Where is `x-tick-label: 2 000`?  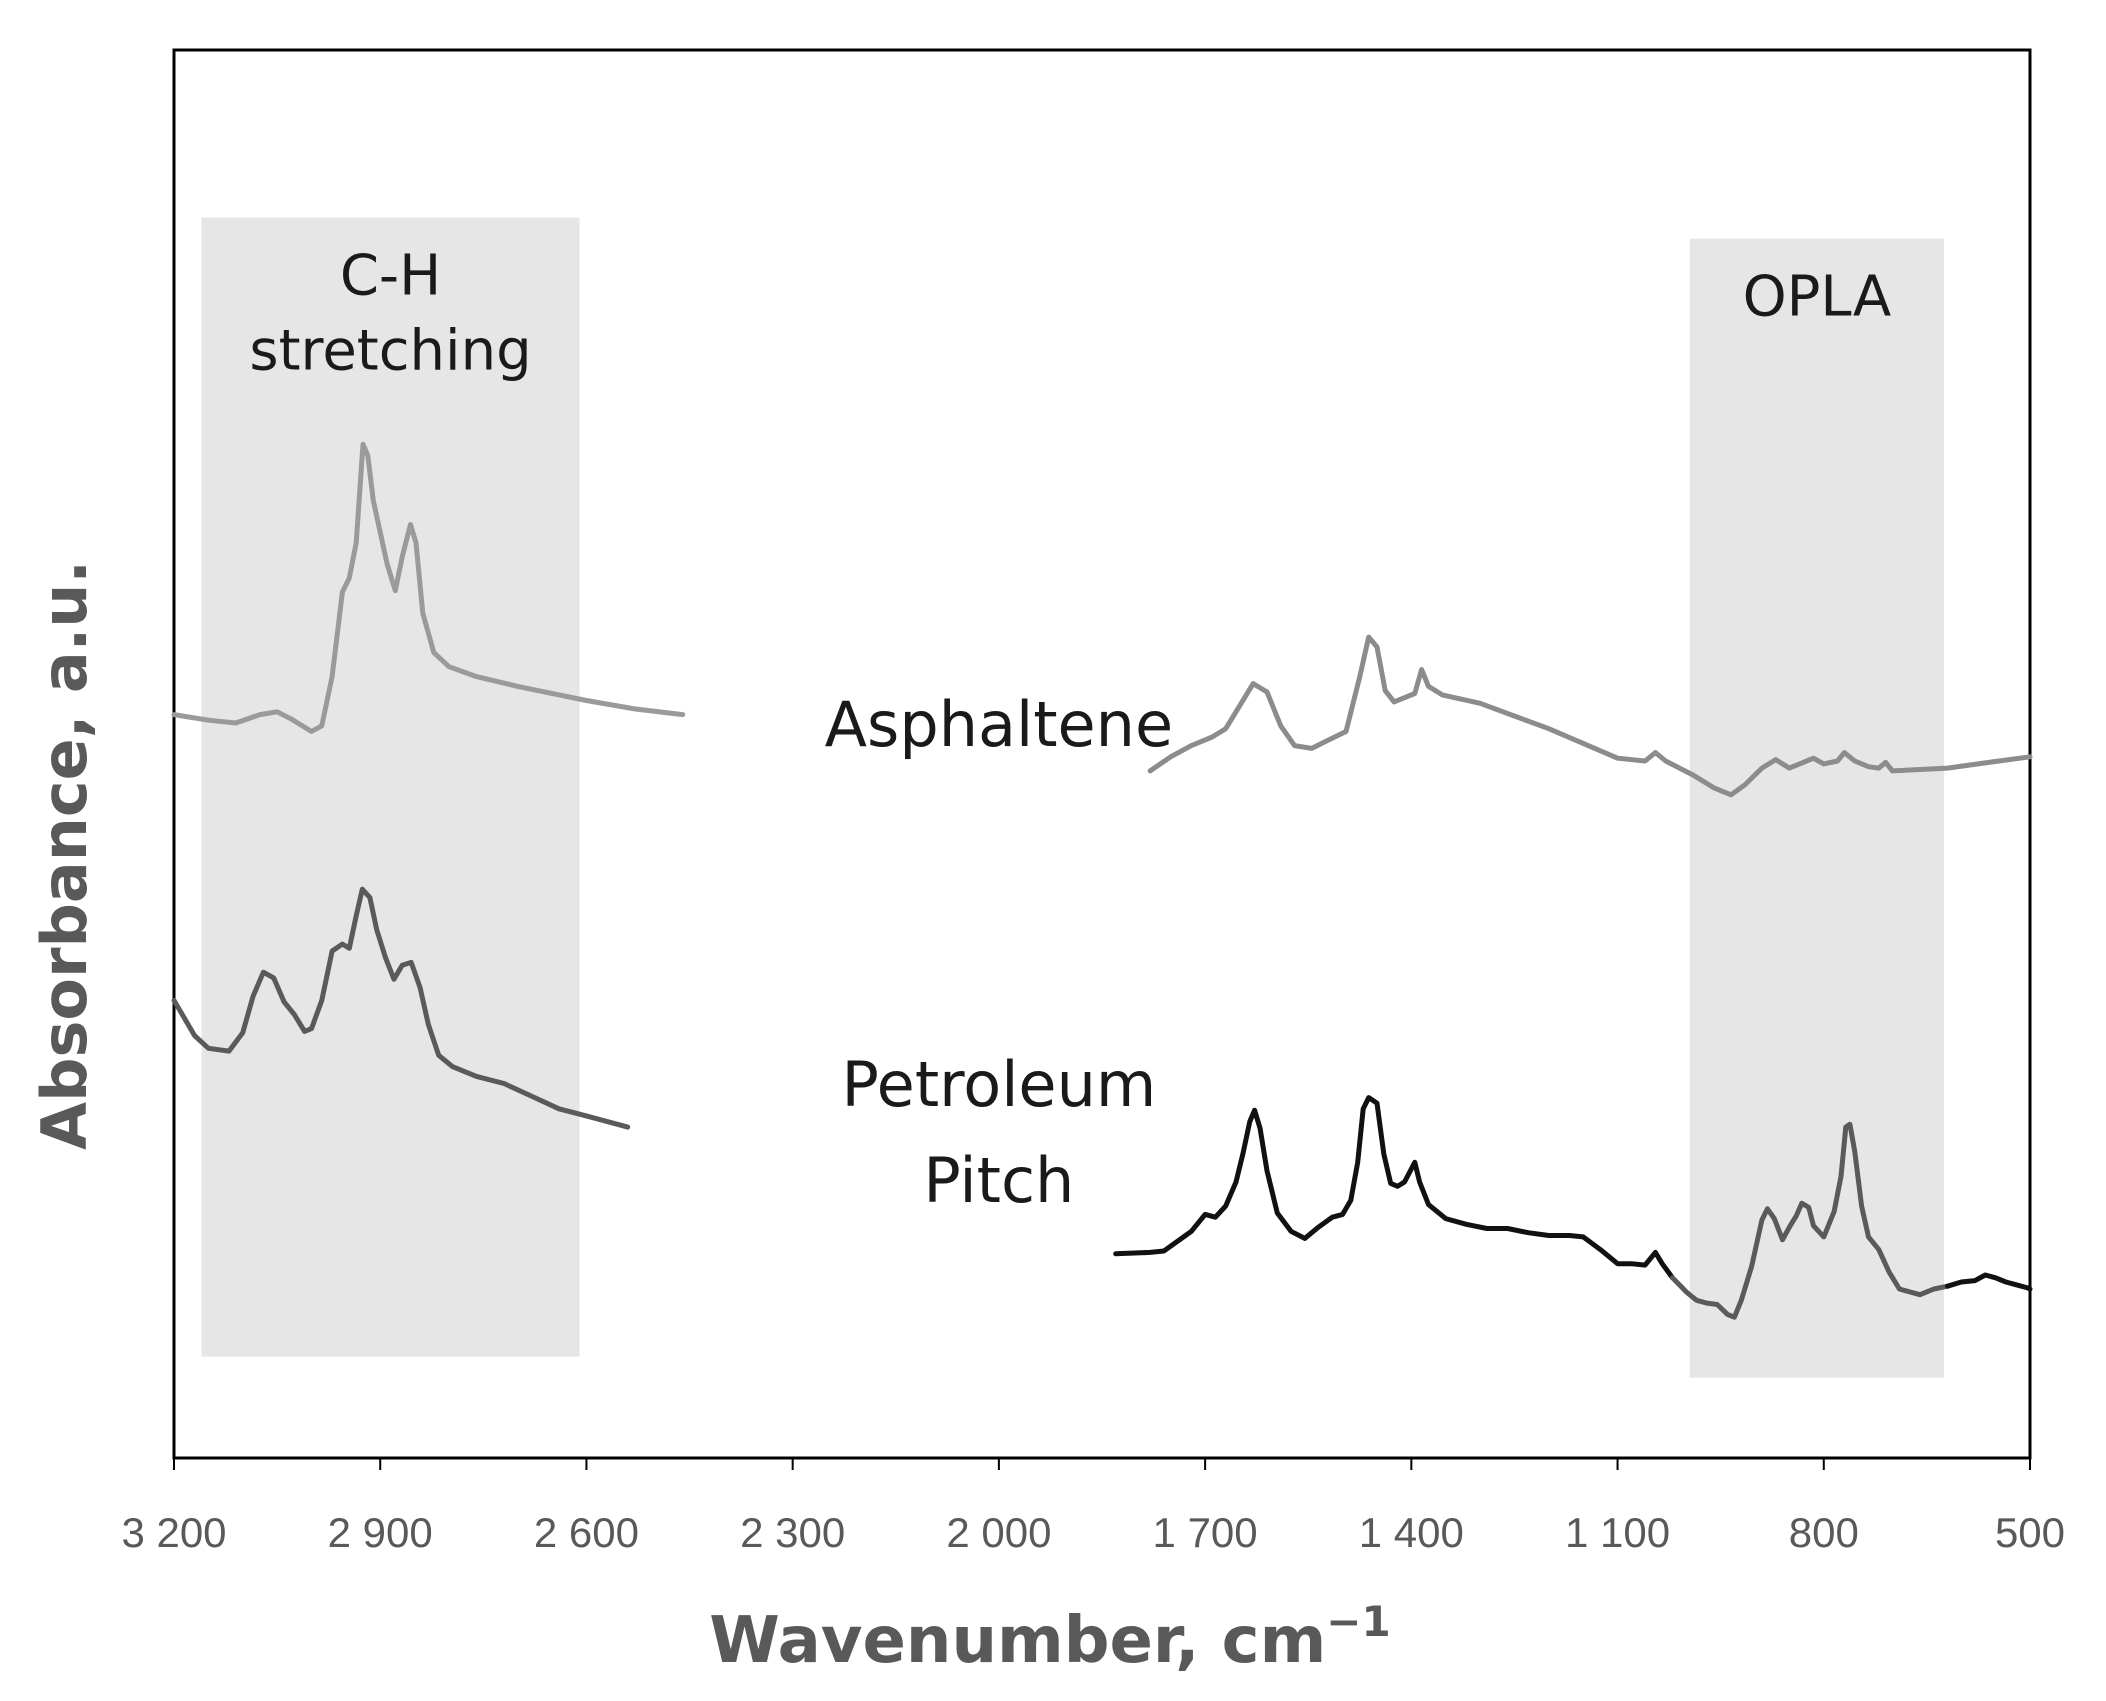
x-tick-label: 2 000 is located at coordinates (998, 1532).